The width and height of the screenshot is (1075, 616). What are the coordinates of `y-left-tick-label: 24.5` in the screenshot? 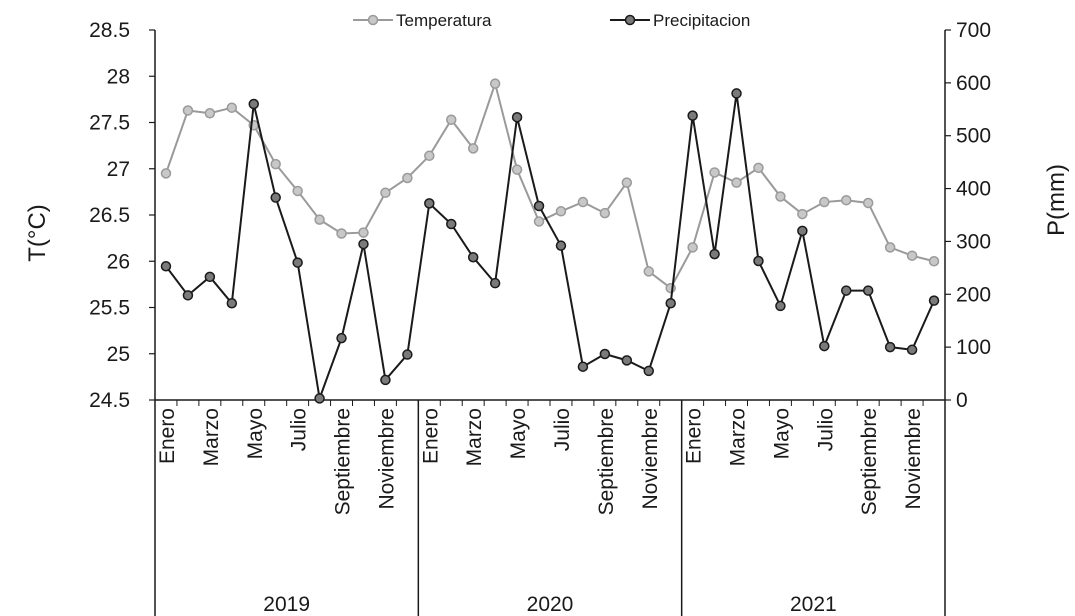 It's located at (109, 400).